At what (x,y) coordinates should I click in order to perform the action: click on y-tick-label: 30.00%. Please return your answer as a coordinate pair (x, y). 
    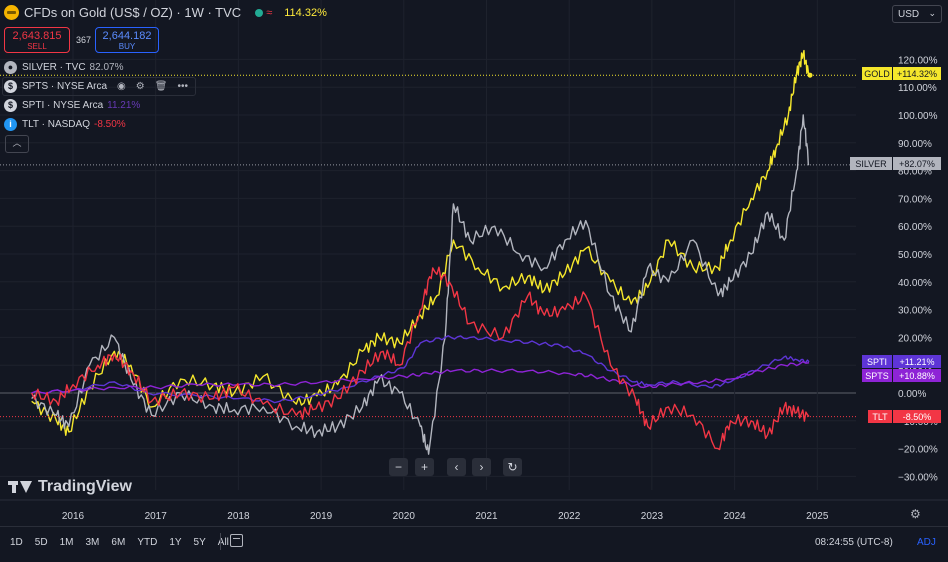
    Looking at the image, I should click on (915, 311).